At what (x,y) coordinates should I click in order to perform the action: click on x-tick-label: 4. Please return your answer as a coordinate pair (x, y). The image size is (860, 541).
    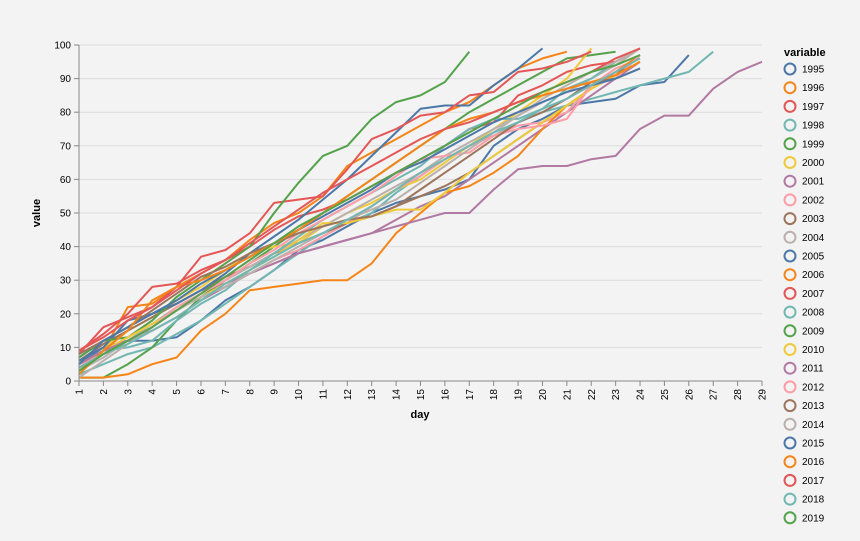
    Looking at the image, I should click on (153, 392).